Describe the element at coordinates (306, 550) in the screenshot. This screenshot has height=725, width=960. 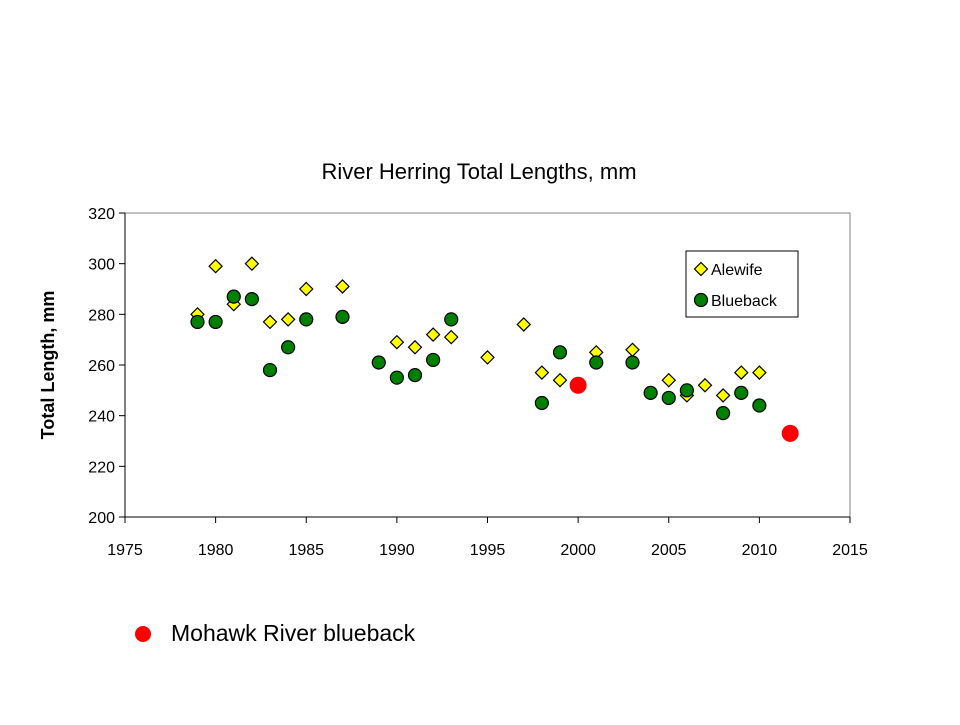
I see `x-tick-label: 1985` at that location.